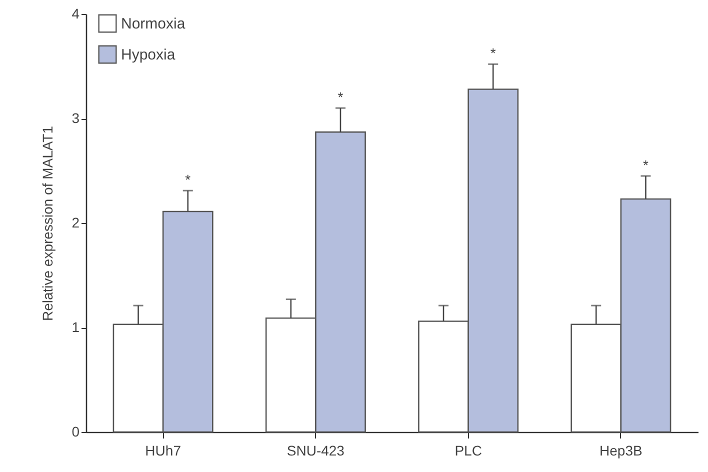  What do you see at coordinates (48, 224) in the screenshot?
I see `y-axis-title: Relative expression of MALAT1` at bounding box center [48, 224].